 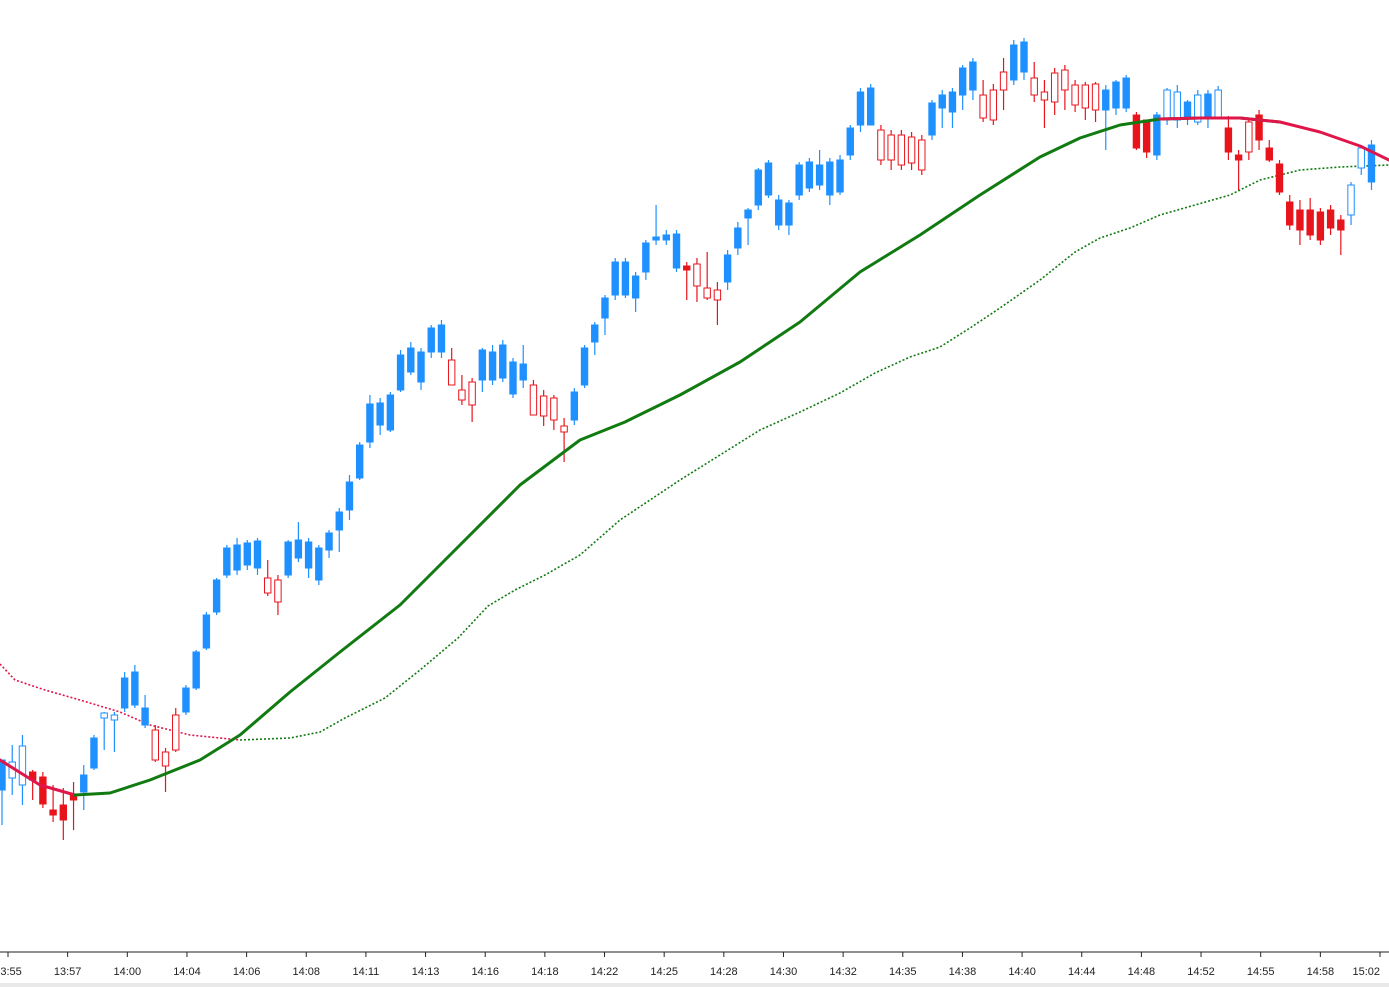 I want to click on x-tick-label: 14:18, so click(x=545, y=972).